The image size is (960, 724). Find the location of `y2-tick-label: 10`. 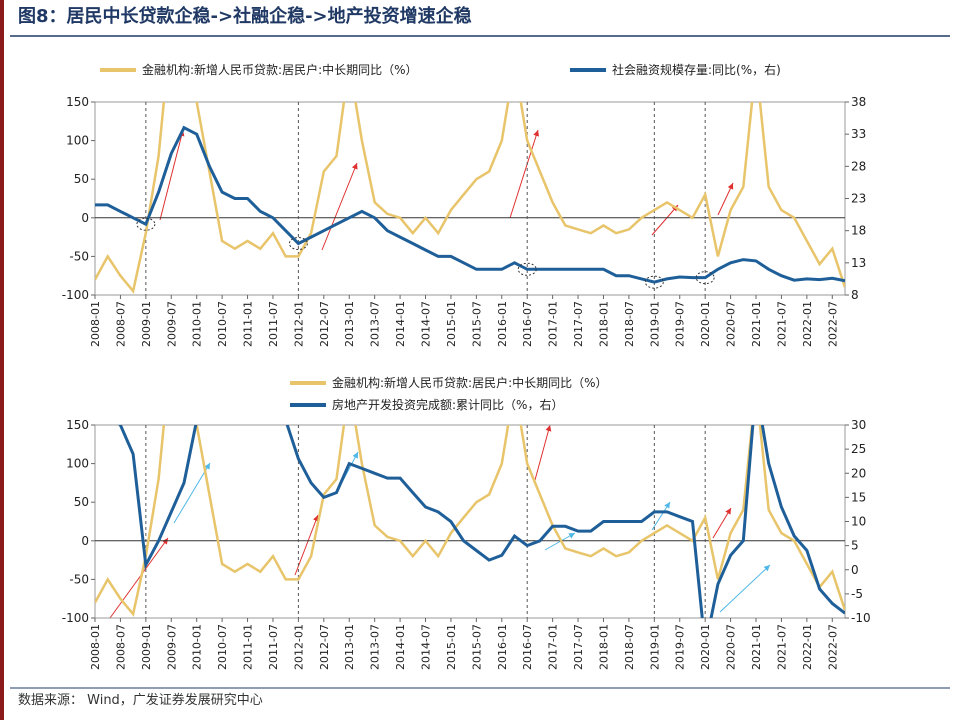

y2-tick-label: 10 is located at coordinates (858, 522).